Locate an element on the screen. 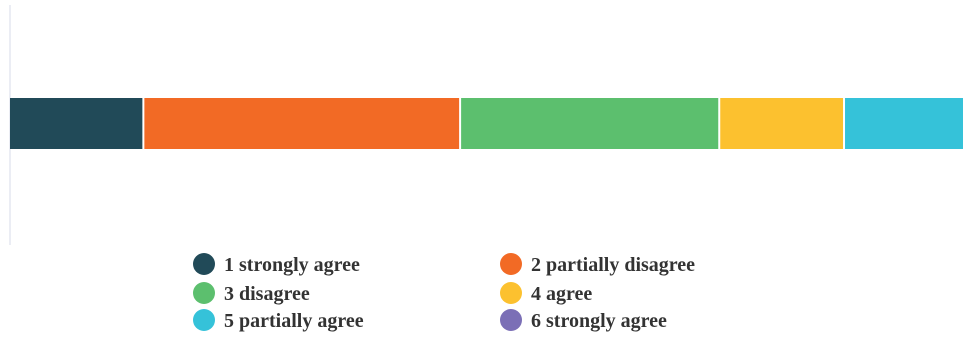 The image size is (965, 339). legend-label-3: 3 disagree is located at coordinates (267, 294).